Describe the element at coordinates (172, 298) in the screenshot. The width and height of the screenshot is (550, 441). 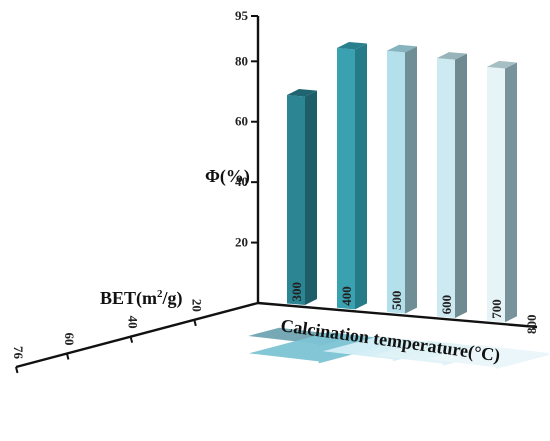
I see `bet-axis-title-tail: /g)` at that location.